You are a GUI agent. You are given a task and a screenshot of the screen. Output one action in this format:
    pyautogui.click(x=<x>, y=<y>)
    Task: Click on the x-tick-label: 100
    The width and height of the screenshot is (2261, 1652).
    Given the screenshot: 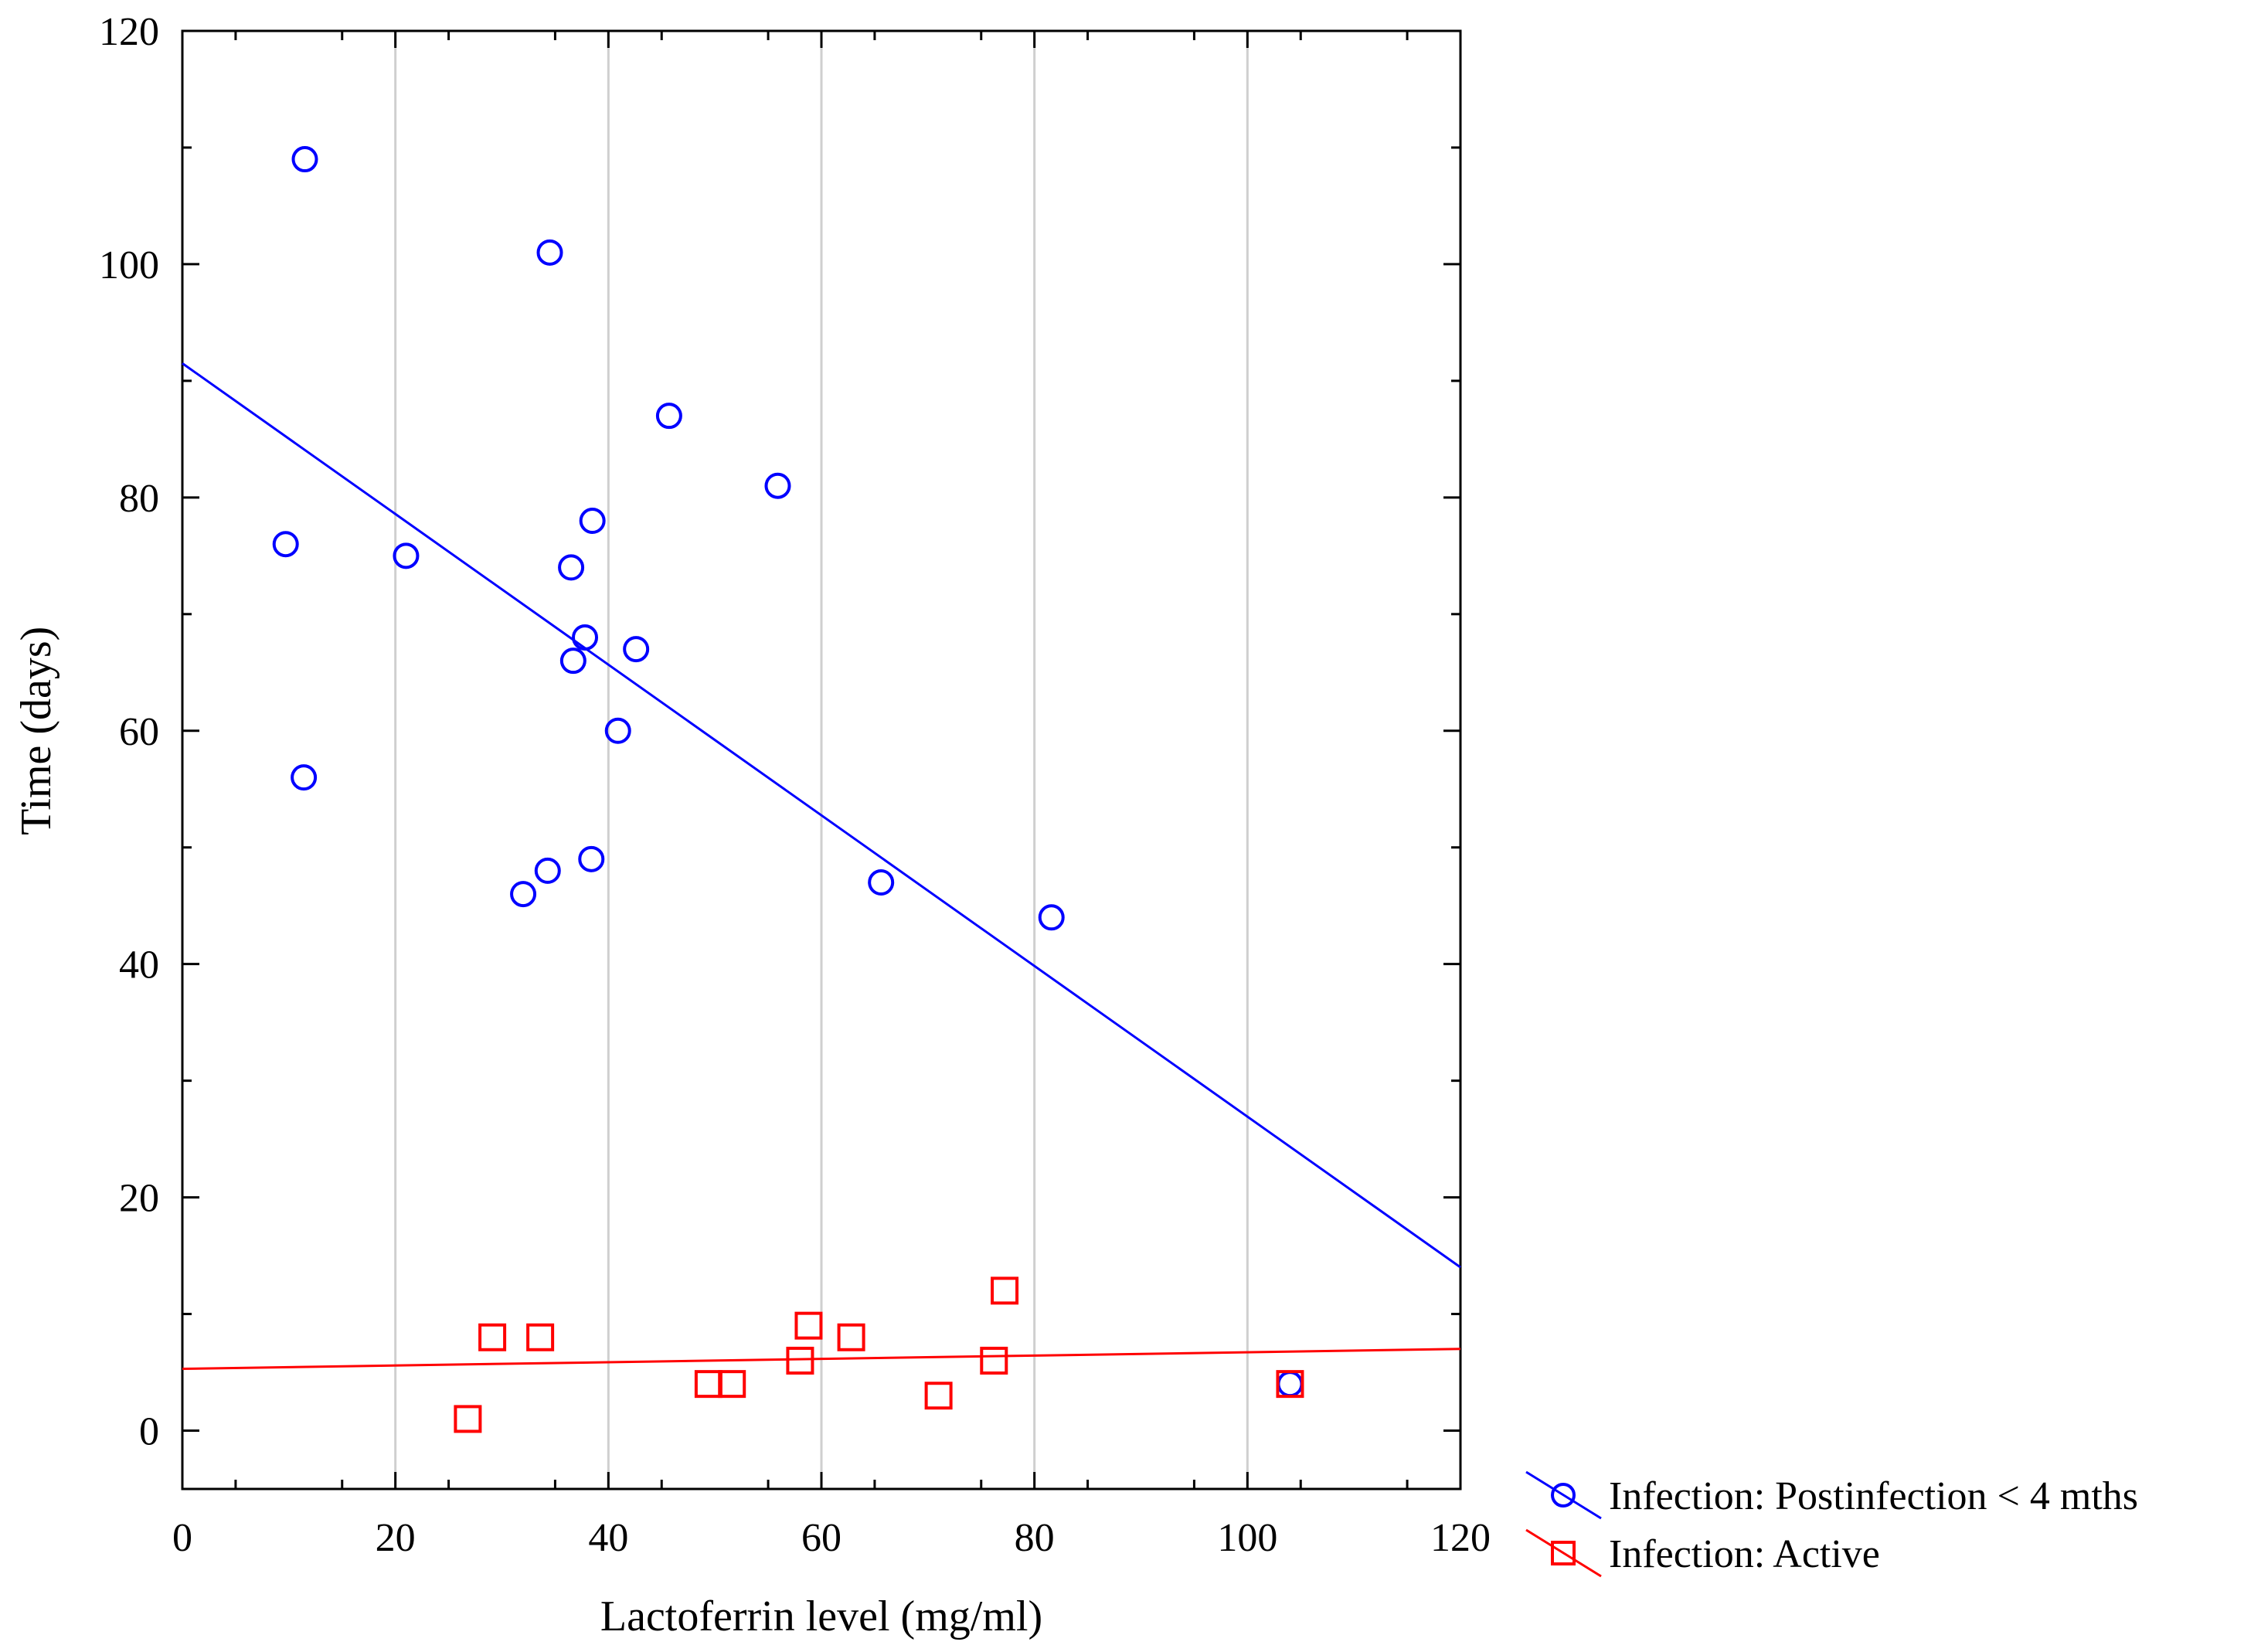 What is the action you would take?
    pyautogui.click(x=1247, y=1538)
    